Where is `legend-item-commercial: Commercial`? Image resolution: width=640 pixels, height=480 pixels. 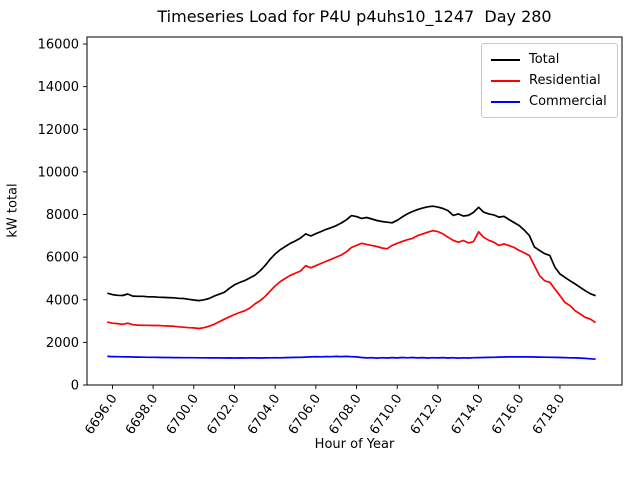
legend-item-commercial: Commercial is located at coordinates (550, 101).